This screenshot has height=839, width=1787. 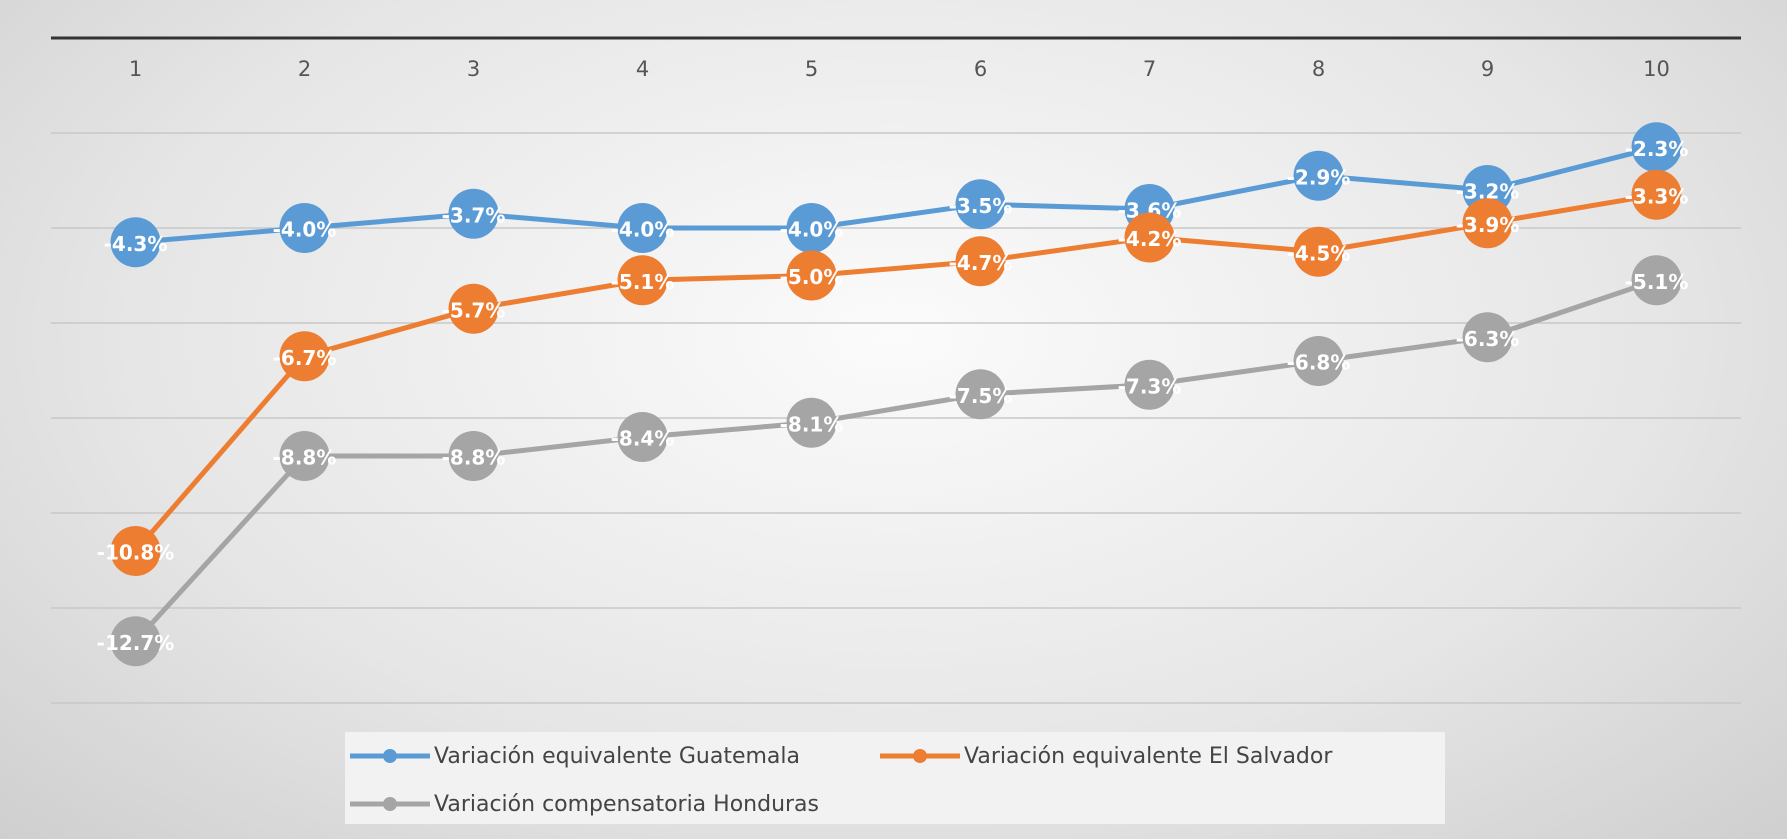 I want to click on data-label: -5.0%, so click(x=812, y=277).